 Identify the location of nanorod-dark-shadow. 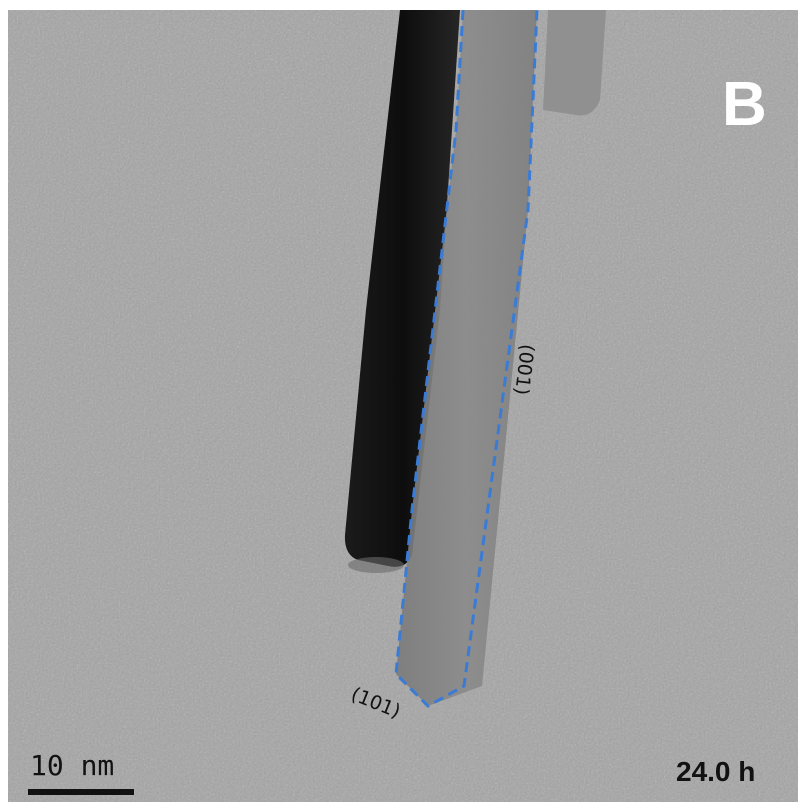
(376, 565).